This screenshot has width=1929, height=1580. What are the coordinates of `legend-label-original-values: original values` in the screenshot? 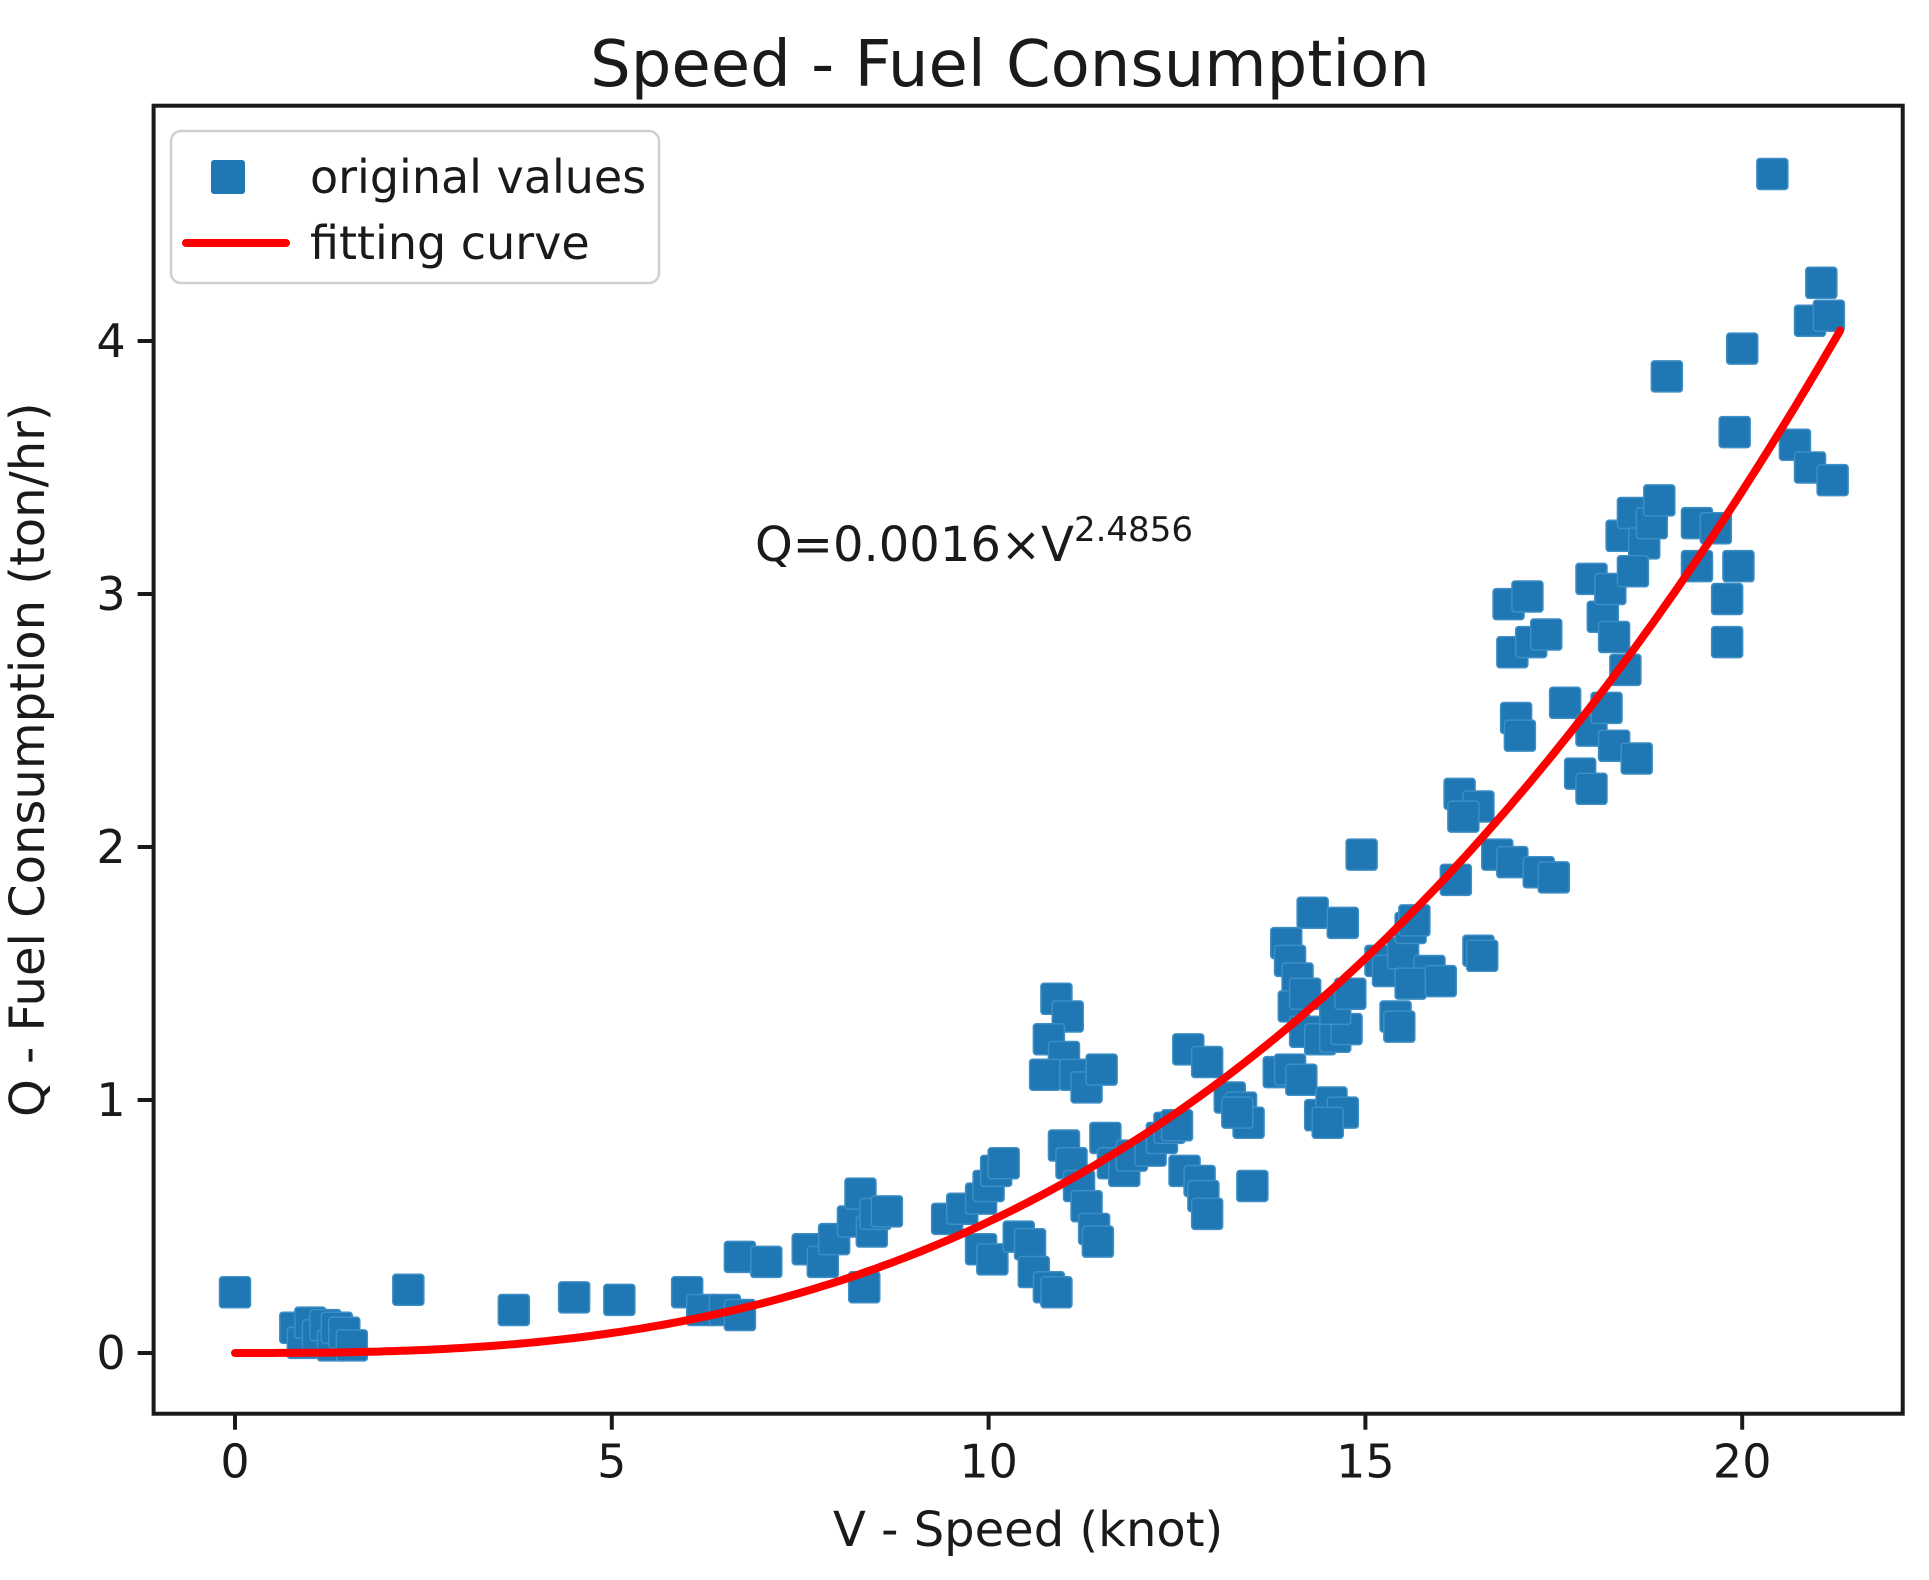 It's located at (478, 177).